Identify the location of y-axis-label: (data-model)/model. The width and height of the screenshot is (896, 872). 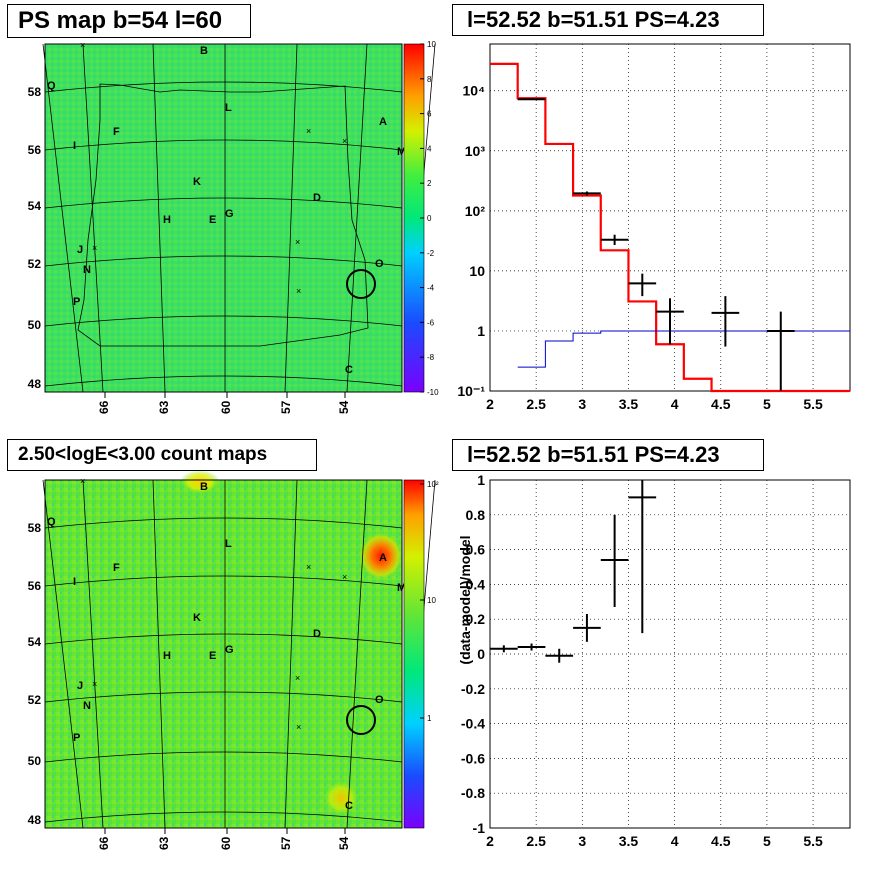
(465, 599).